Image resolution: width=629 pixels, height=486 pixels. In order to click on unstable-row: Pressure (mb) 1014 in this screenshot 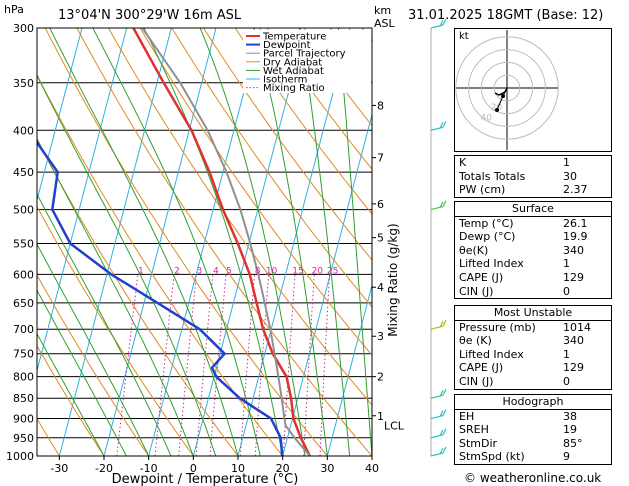, I will do `click(533, 328)`.